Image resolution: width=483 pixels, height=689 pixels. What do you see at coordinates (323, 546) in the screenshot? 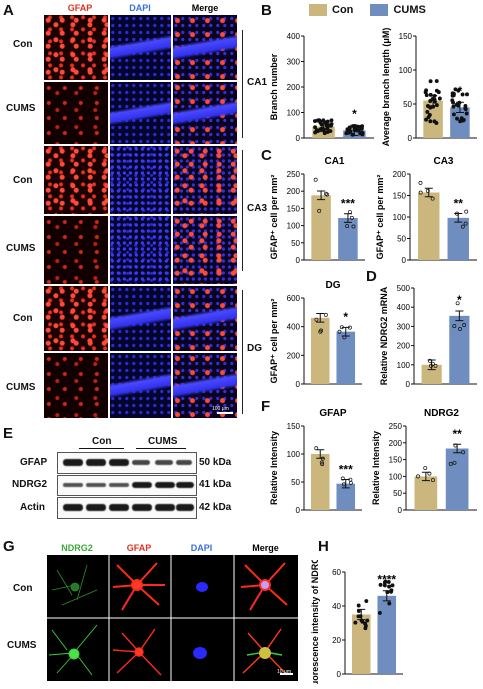
I see `panel-label-h: H` at bounding box center [323, 546].